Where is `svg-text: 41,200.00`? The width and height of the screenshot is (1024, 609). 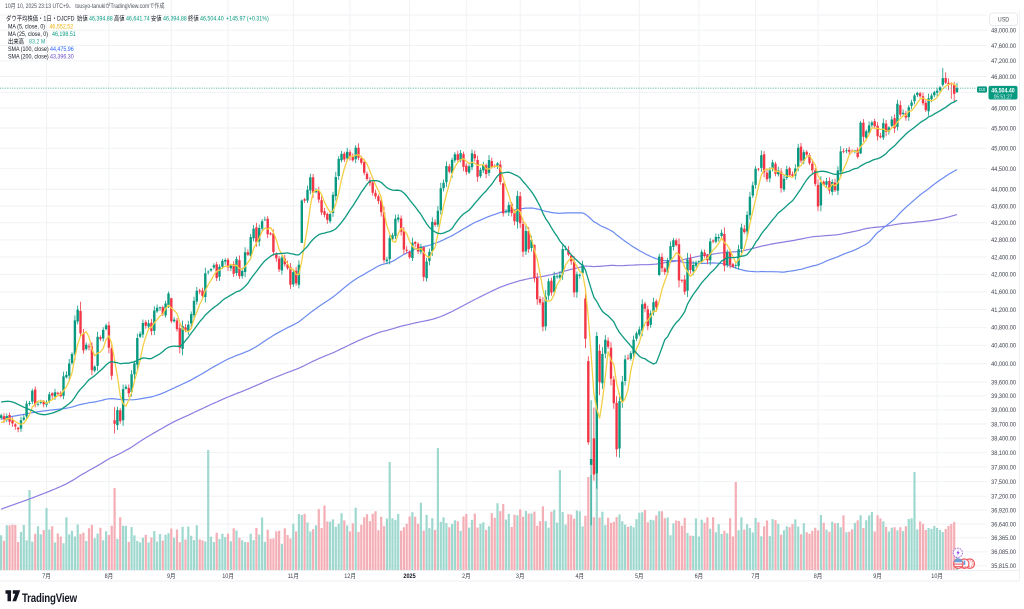
svg-text: 41,200.00 is located at coordinates (1003, 310).